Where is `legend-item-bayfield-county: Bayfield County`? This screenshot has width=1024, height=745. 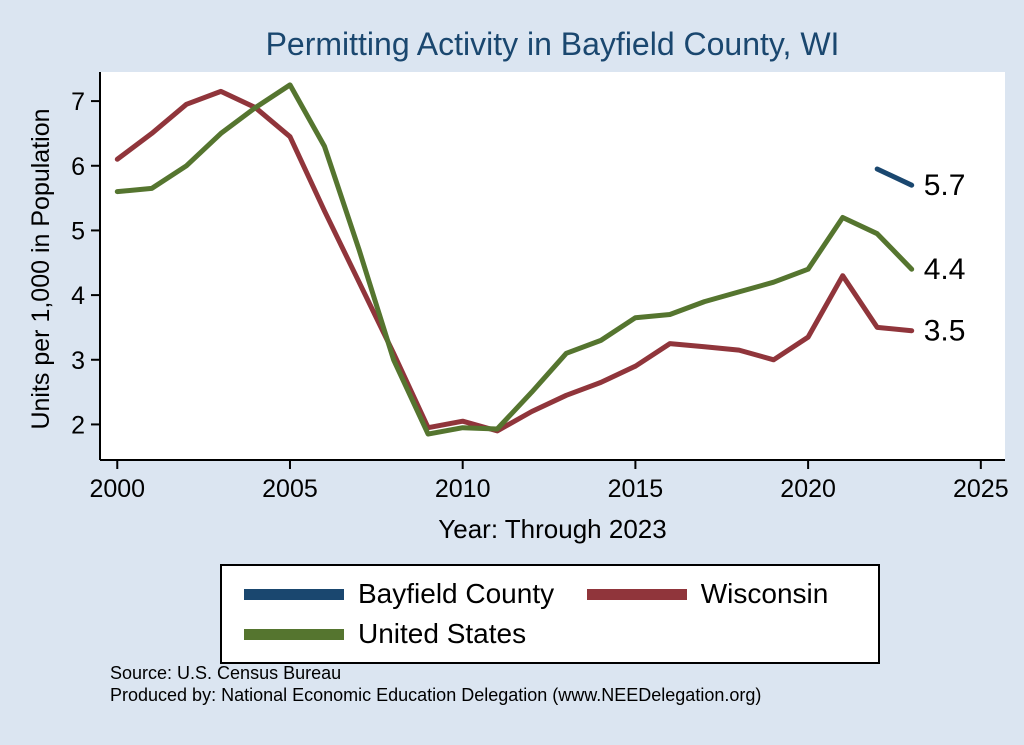
legend-item-bayfield-county: Bayfield County is located at coordinates (415, 594).